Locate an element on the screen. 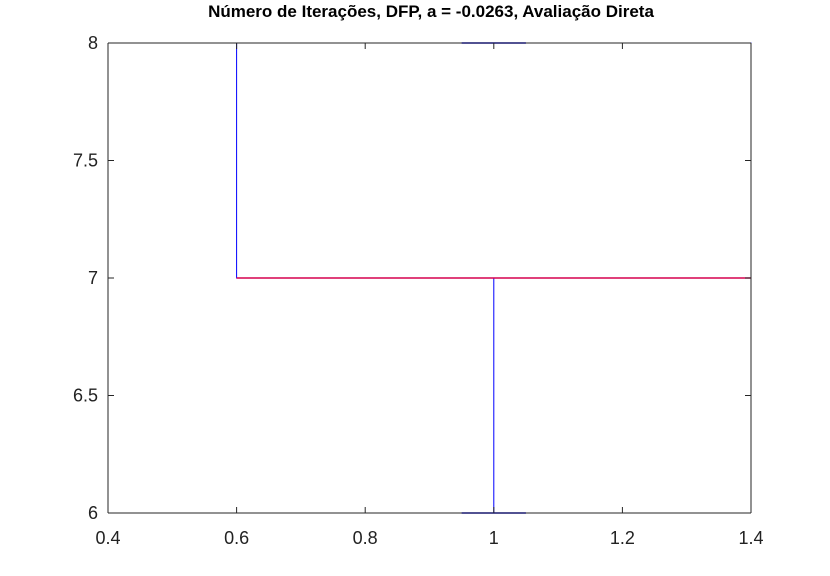  y-tick-label: 6 is located at coordinates (93, 513).